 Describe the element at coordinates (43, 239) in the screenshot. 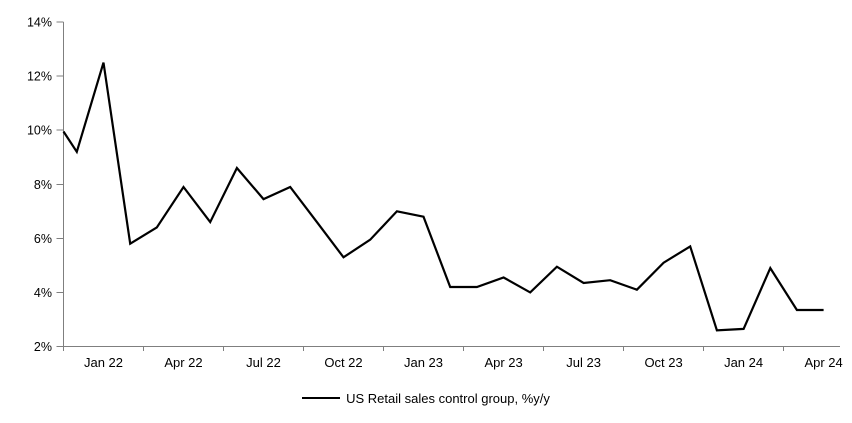

I see `y-axis-tick-label: 6%` at that location.